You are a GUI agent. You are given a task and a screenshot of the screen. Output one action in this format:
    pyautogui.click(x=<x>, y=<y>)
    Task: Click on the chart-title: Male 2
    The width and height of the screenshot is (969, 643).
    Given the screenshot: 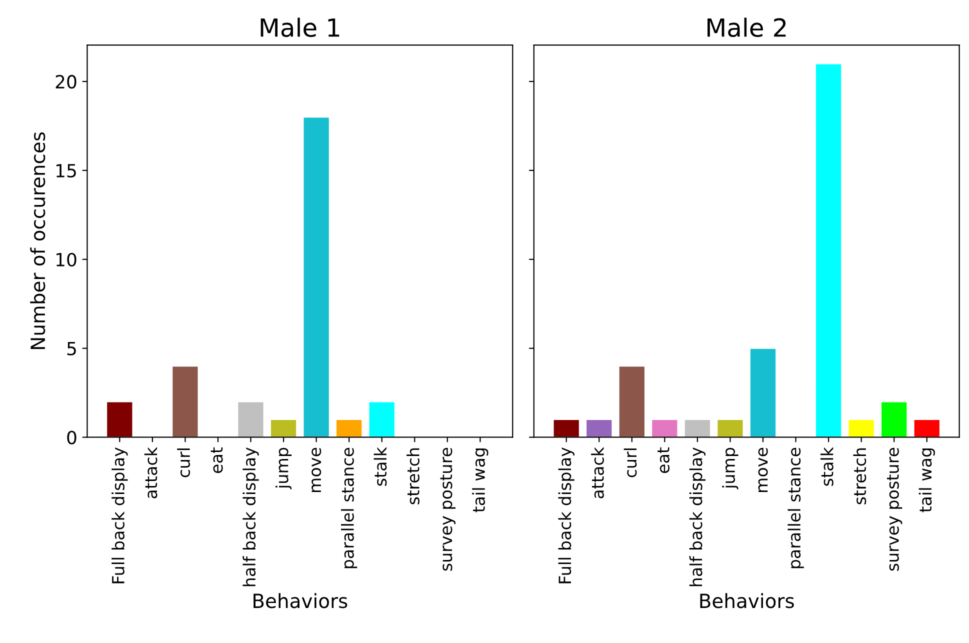 What is the action you would take?
    pyautogui.click(x=747, y=28)
    